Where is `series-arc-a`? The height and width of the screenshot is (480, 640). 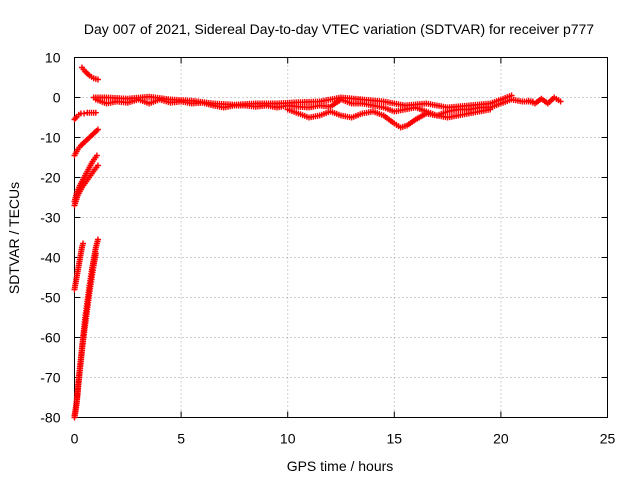 series-arc-a is located at coordinates (89, 73).